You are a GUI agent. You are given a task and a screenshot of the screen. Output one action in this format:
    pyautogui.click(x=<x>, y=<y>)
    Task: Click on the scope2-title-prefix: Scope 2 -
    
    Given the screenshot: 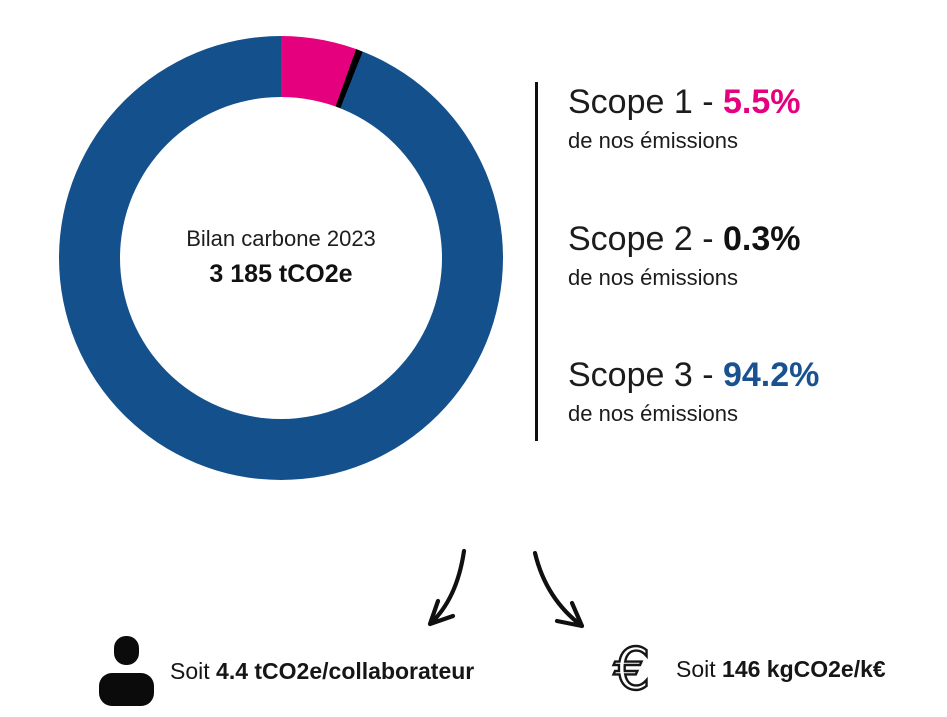 What is the action you would take?
    pyautogui.click(x=645, y=239)
    